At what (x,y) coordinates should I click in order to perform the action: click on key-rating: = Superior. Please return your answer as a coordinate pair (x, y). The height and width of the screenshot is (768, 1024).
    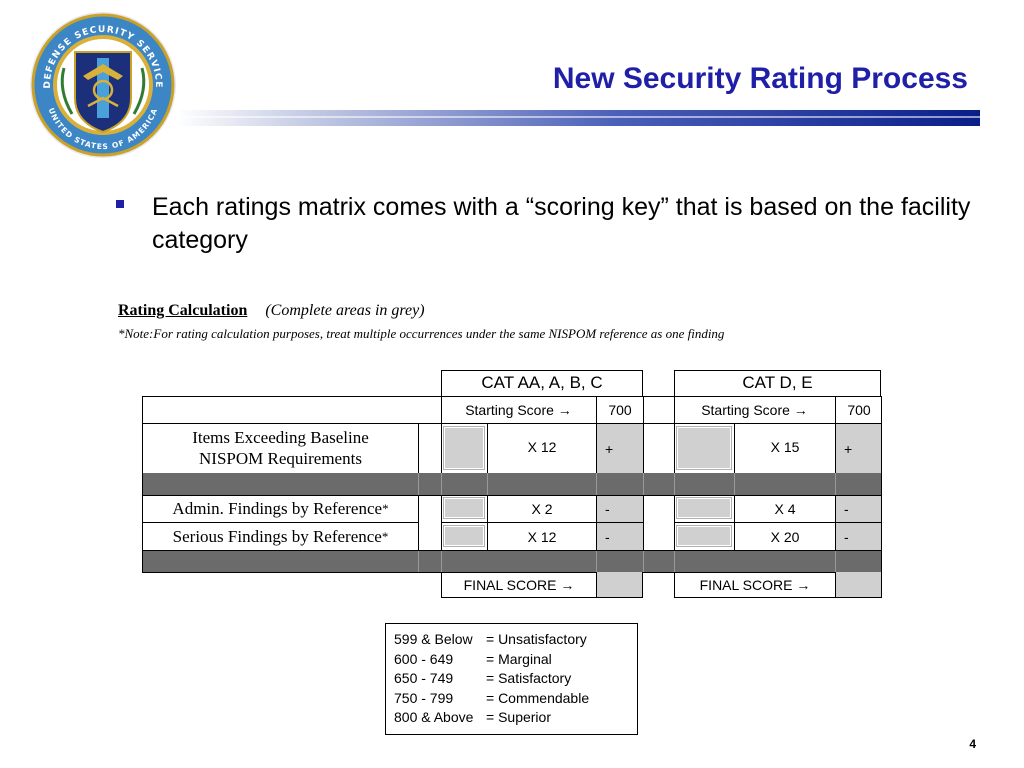
    Looking at the image, I should click on (518, 717).